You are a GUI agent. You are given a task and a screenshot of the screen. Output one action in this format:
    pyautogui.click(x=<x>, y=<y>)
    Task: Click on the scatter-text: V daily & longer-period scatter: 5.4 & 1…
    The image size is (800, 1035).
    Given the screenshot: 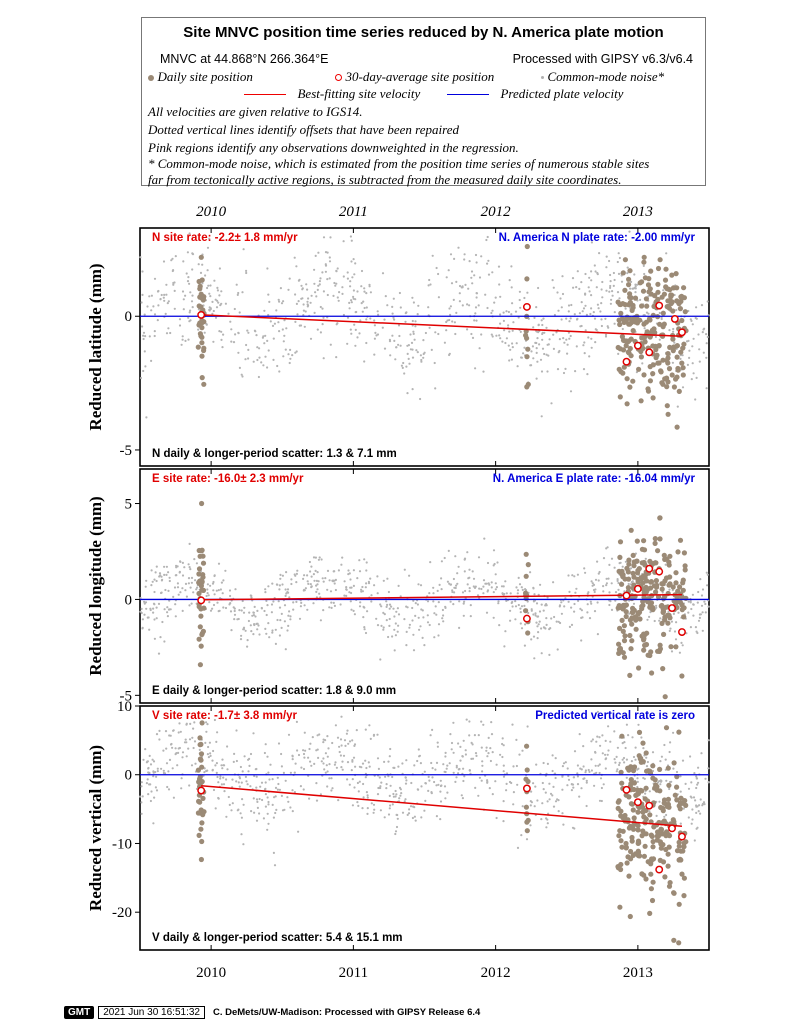 What is the action you would take?
    pyautogui.click(x=277, y=938)
    